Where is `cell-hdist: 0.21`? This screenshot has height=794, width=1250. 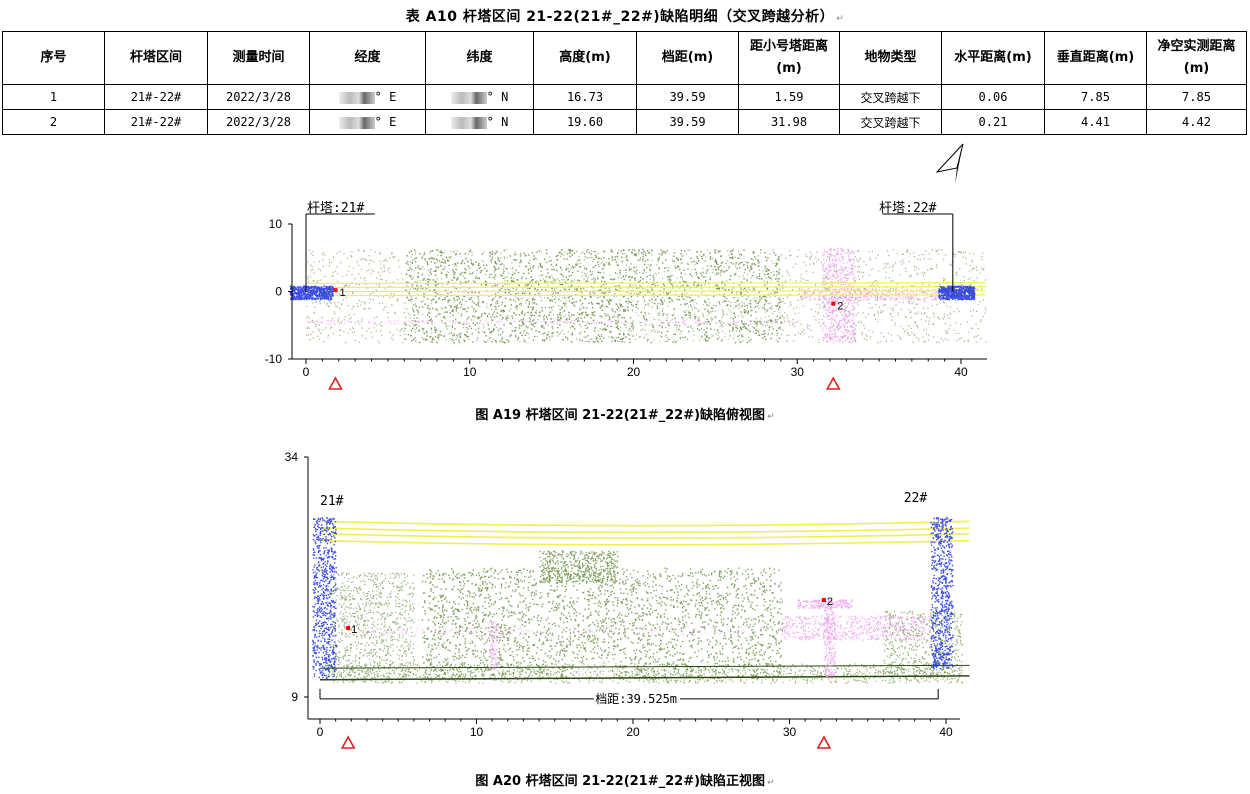 cell-hdist: 0.21 is located at coordinates (993, 122).